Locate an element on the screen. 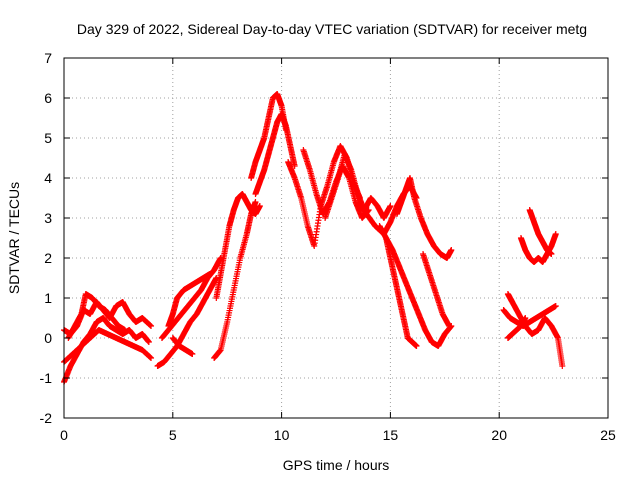 The image size is (640, 480). y-tick-label: 0 is located at coordinates (48, 338).